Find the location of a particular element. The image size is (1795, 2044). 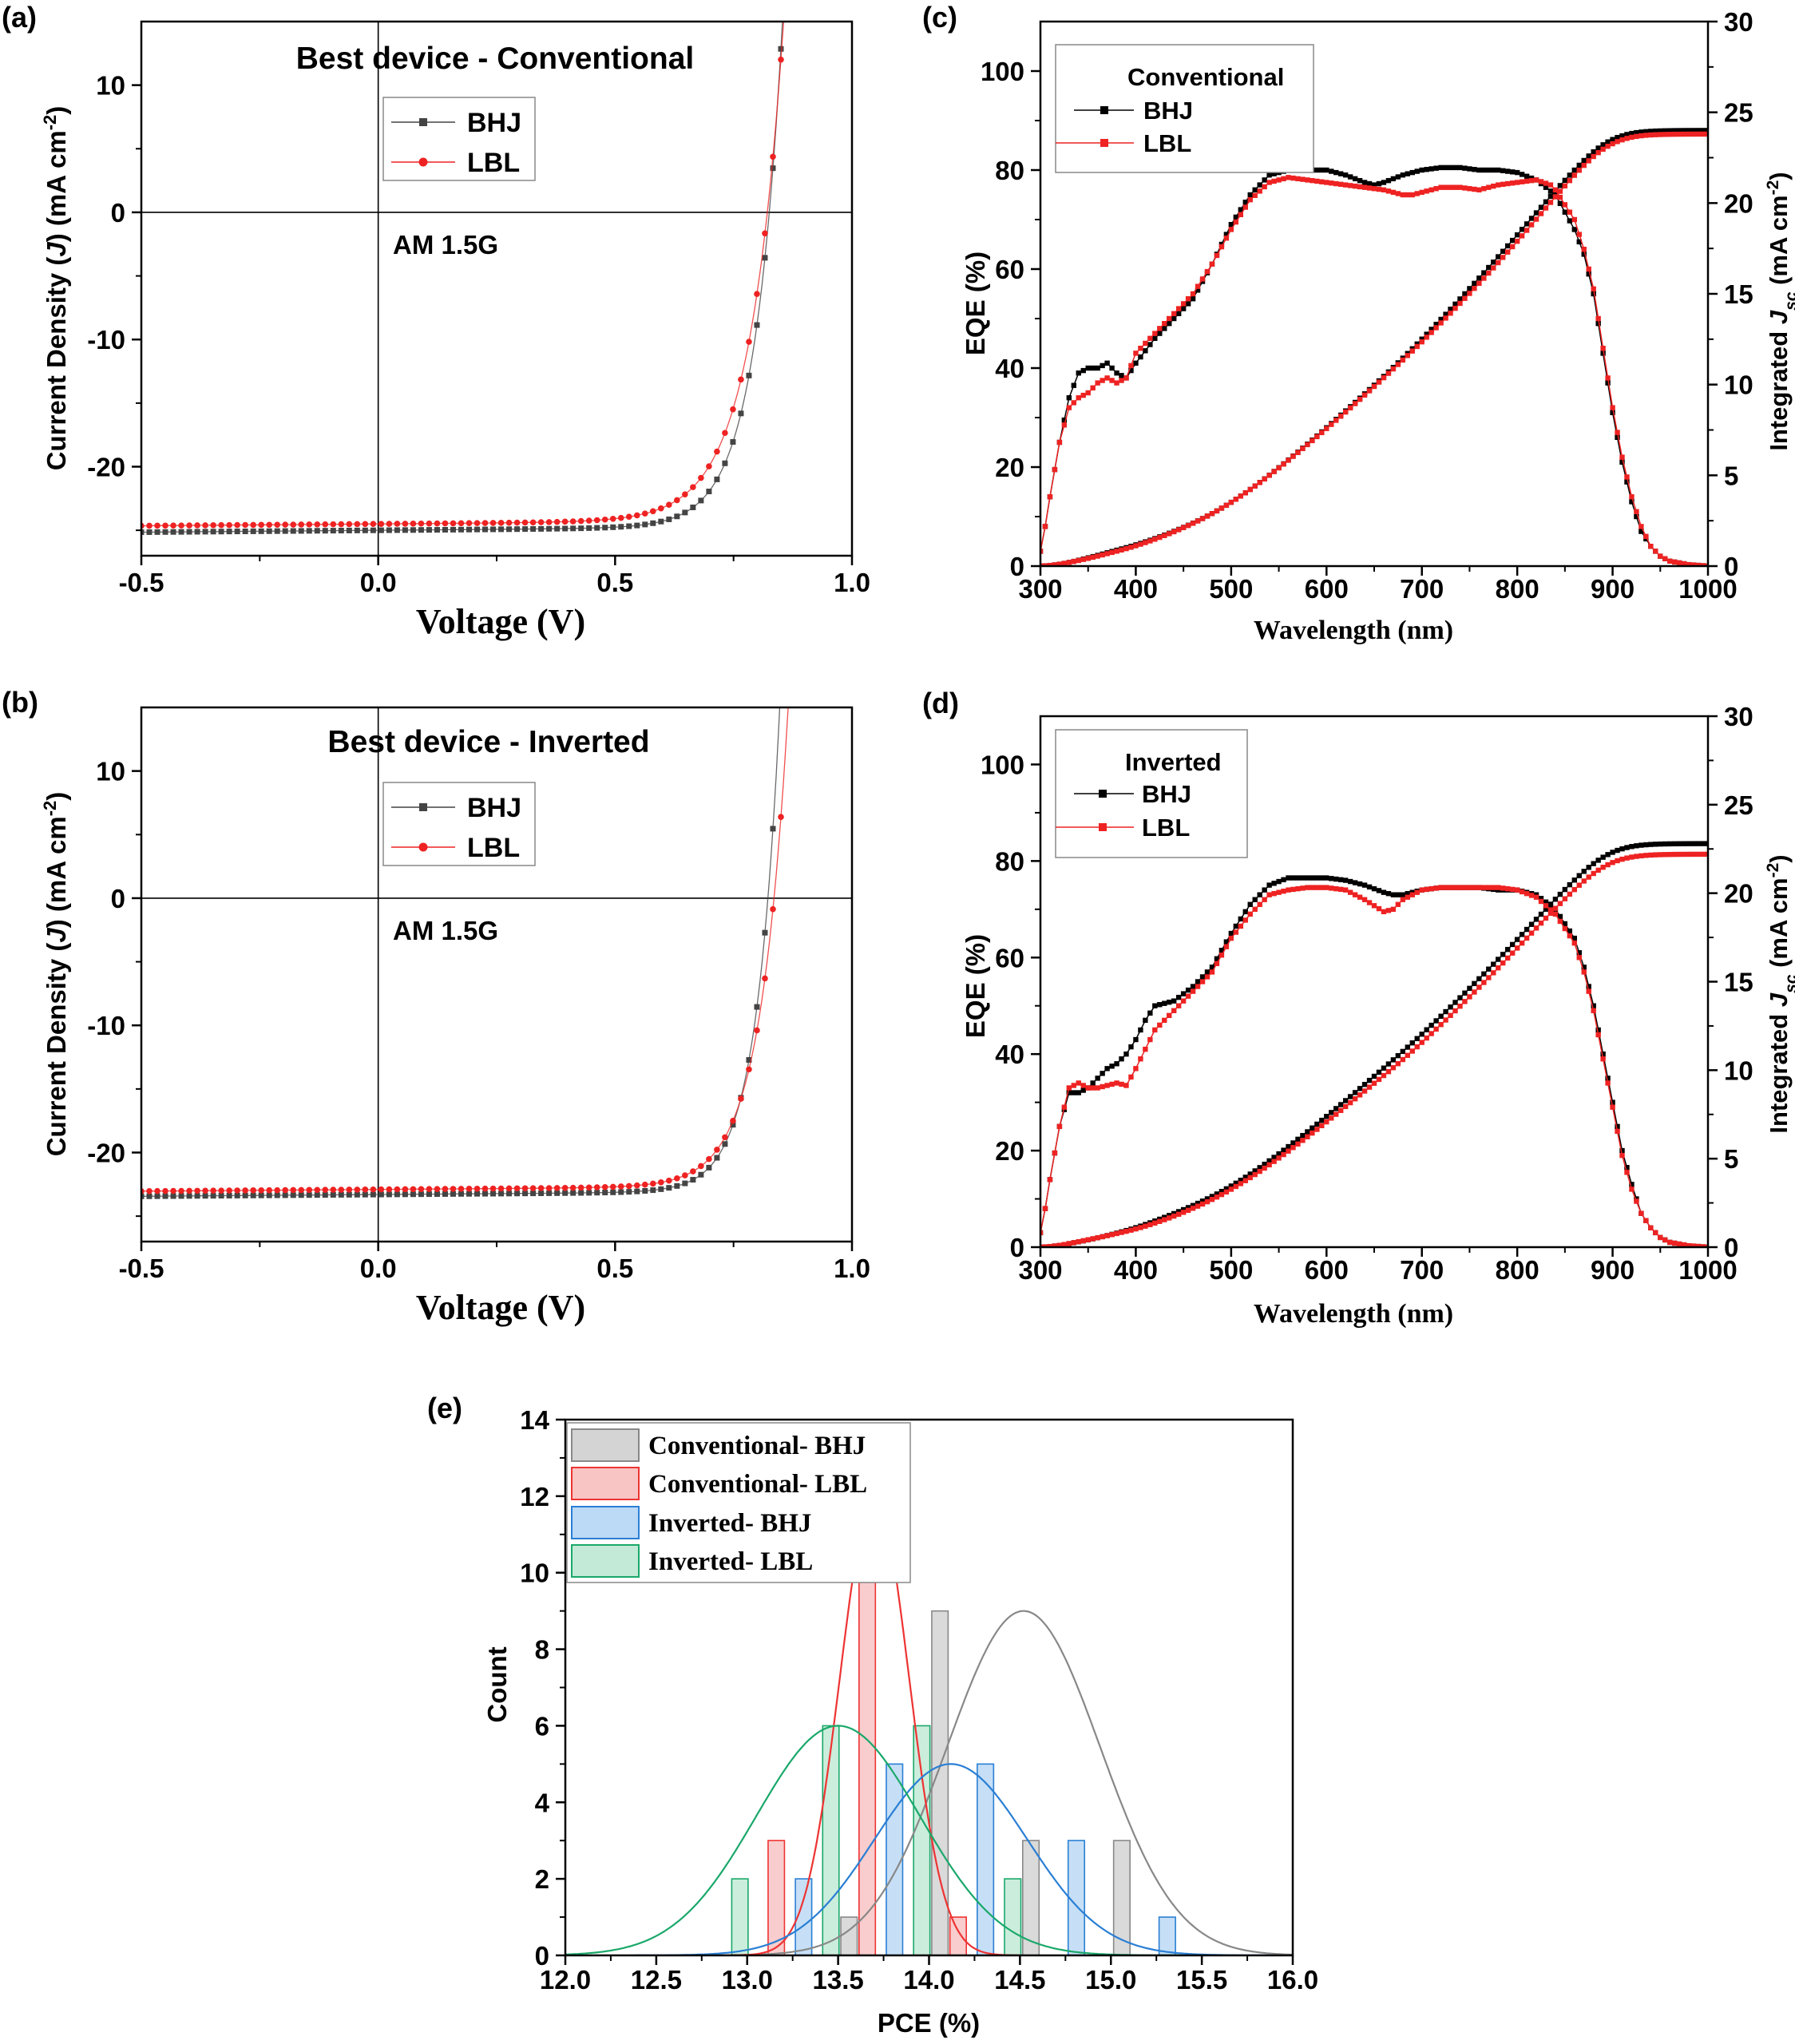

panel-c-y2label-sub: sc is located at coordinates (1788, 301).